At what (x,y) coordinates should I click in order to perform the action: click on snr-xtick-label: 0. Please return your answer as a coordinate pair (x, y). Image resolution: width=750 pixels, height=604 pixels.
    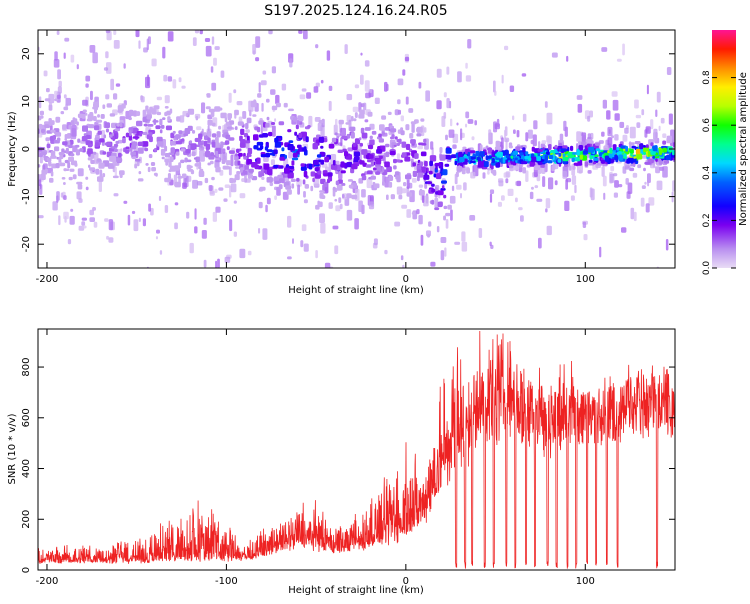
    Looking at the image, I should click on (406, 581).